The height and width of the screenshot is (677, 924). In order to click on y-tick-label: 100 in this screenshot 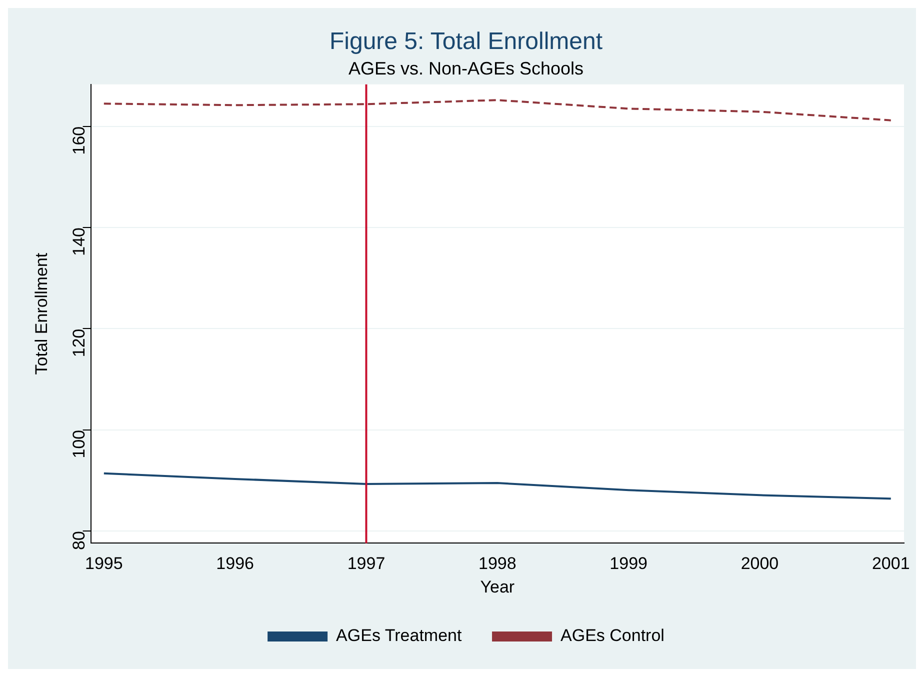, I will do `click(78, 444)`.